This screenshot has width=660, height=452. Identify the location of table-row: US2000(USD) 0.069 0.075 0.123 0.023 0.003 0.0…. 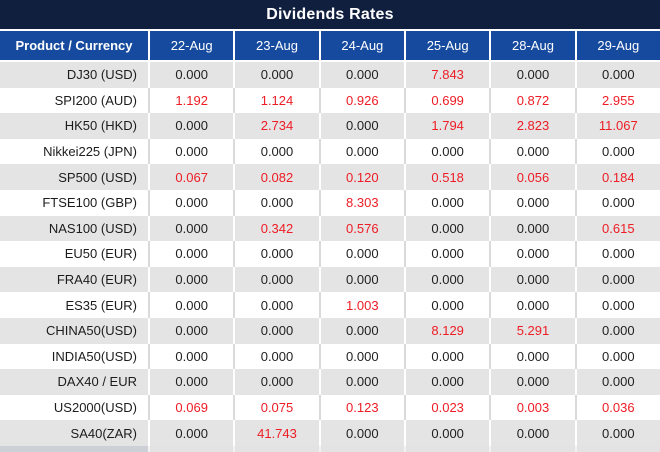
(330, 407).